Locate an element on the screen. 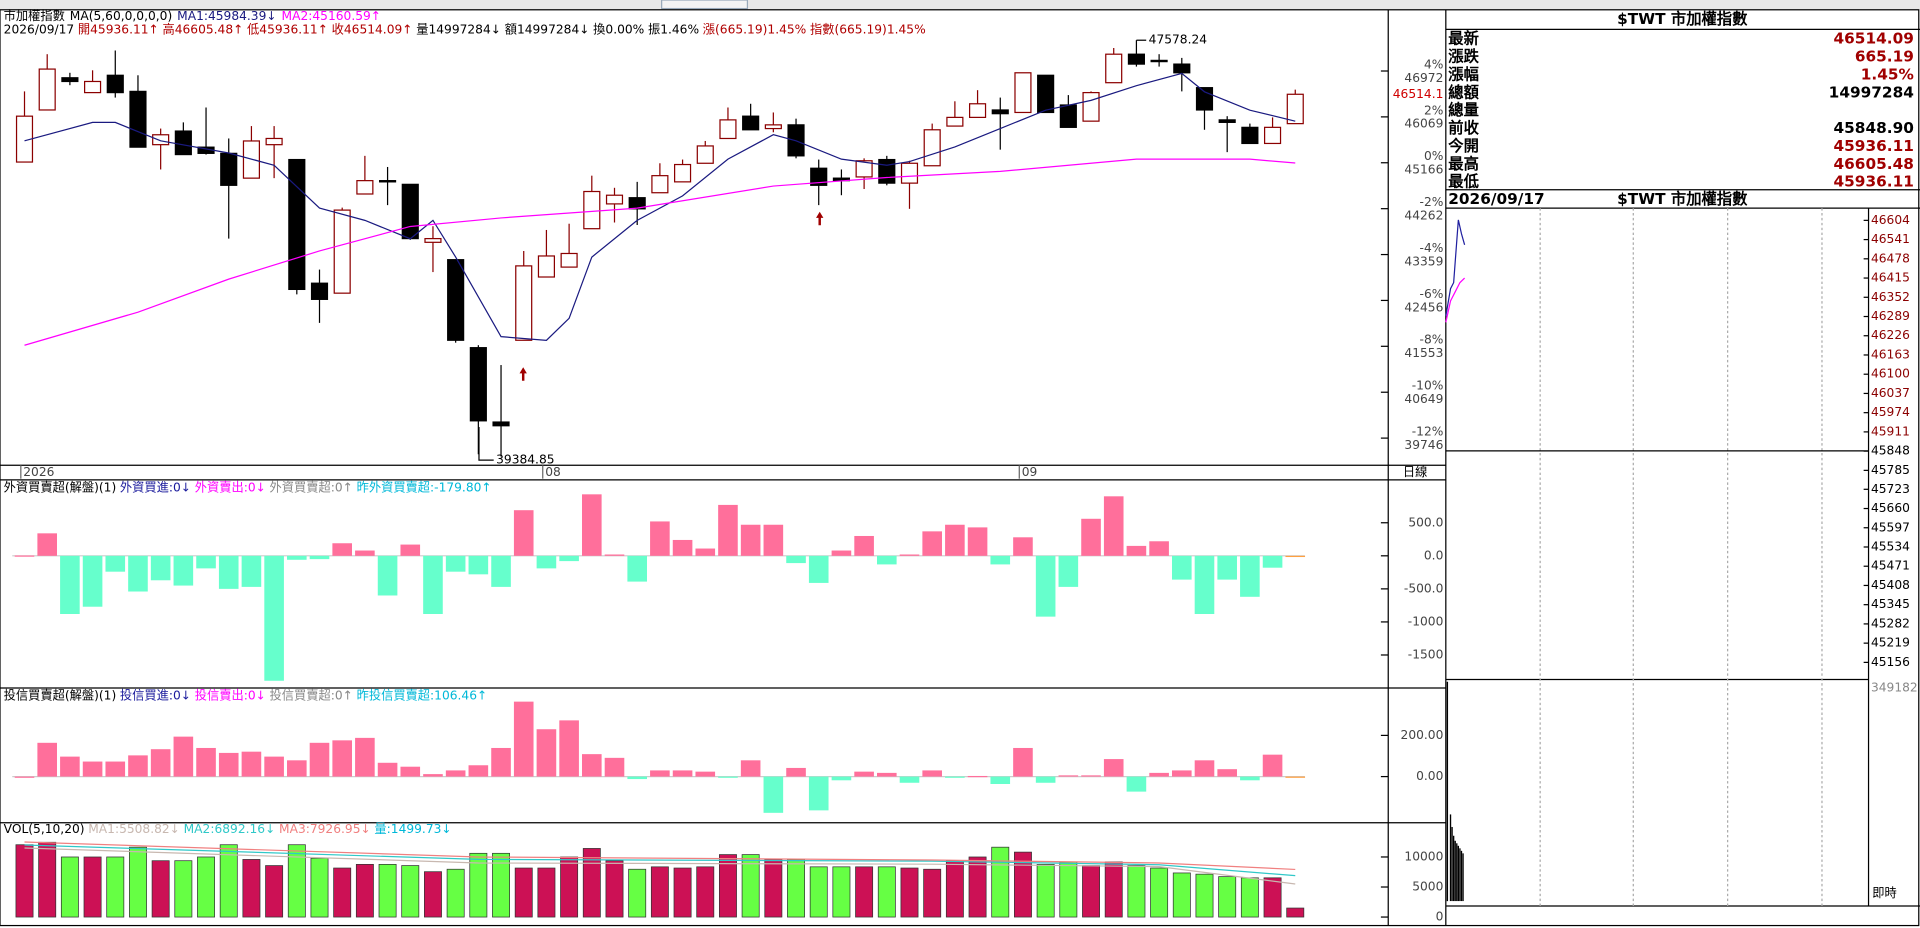  y-tick-label: 349182 is located at coordinates (1894, 687).